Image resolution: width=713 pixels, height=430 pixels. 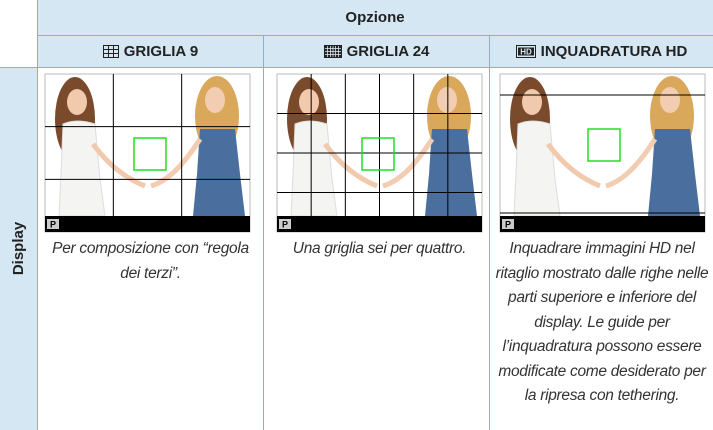 I want to click on column-header: GRIGLIA 24, so click(x=376, y=51).